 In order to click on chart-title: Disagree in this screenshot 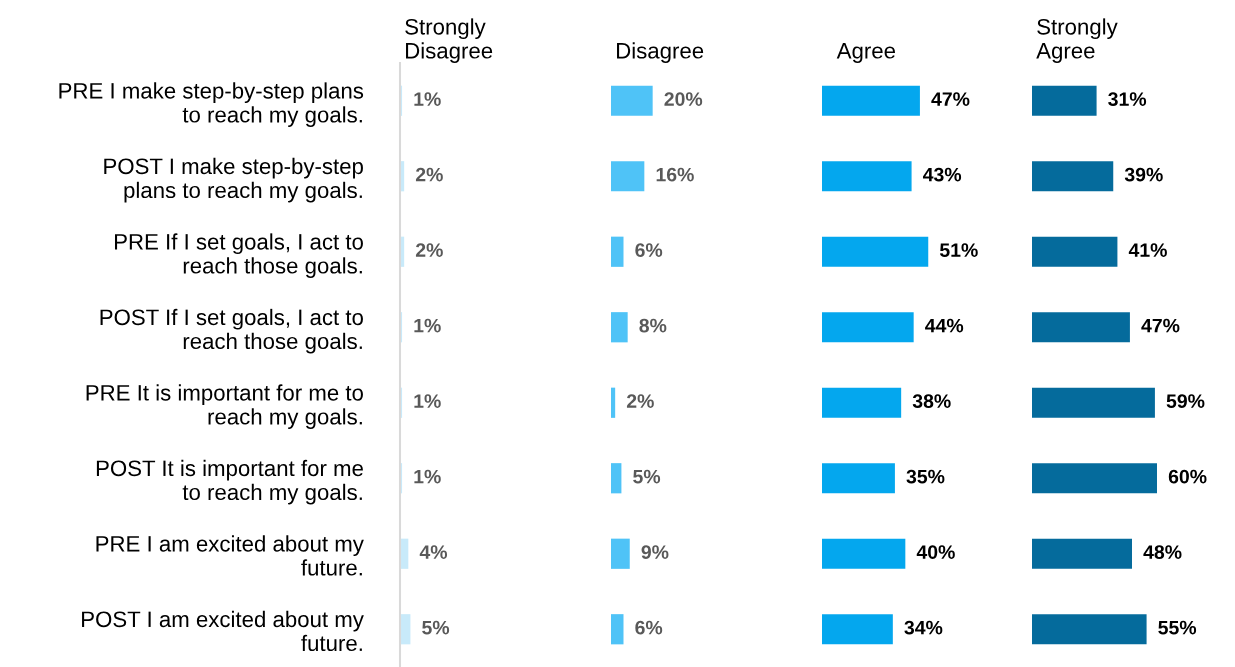, I will do `click(660, 52)`.